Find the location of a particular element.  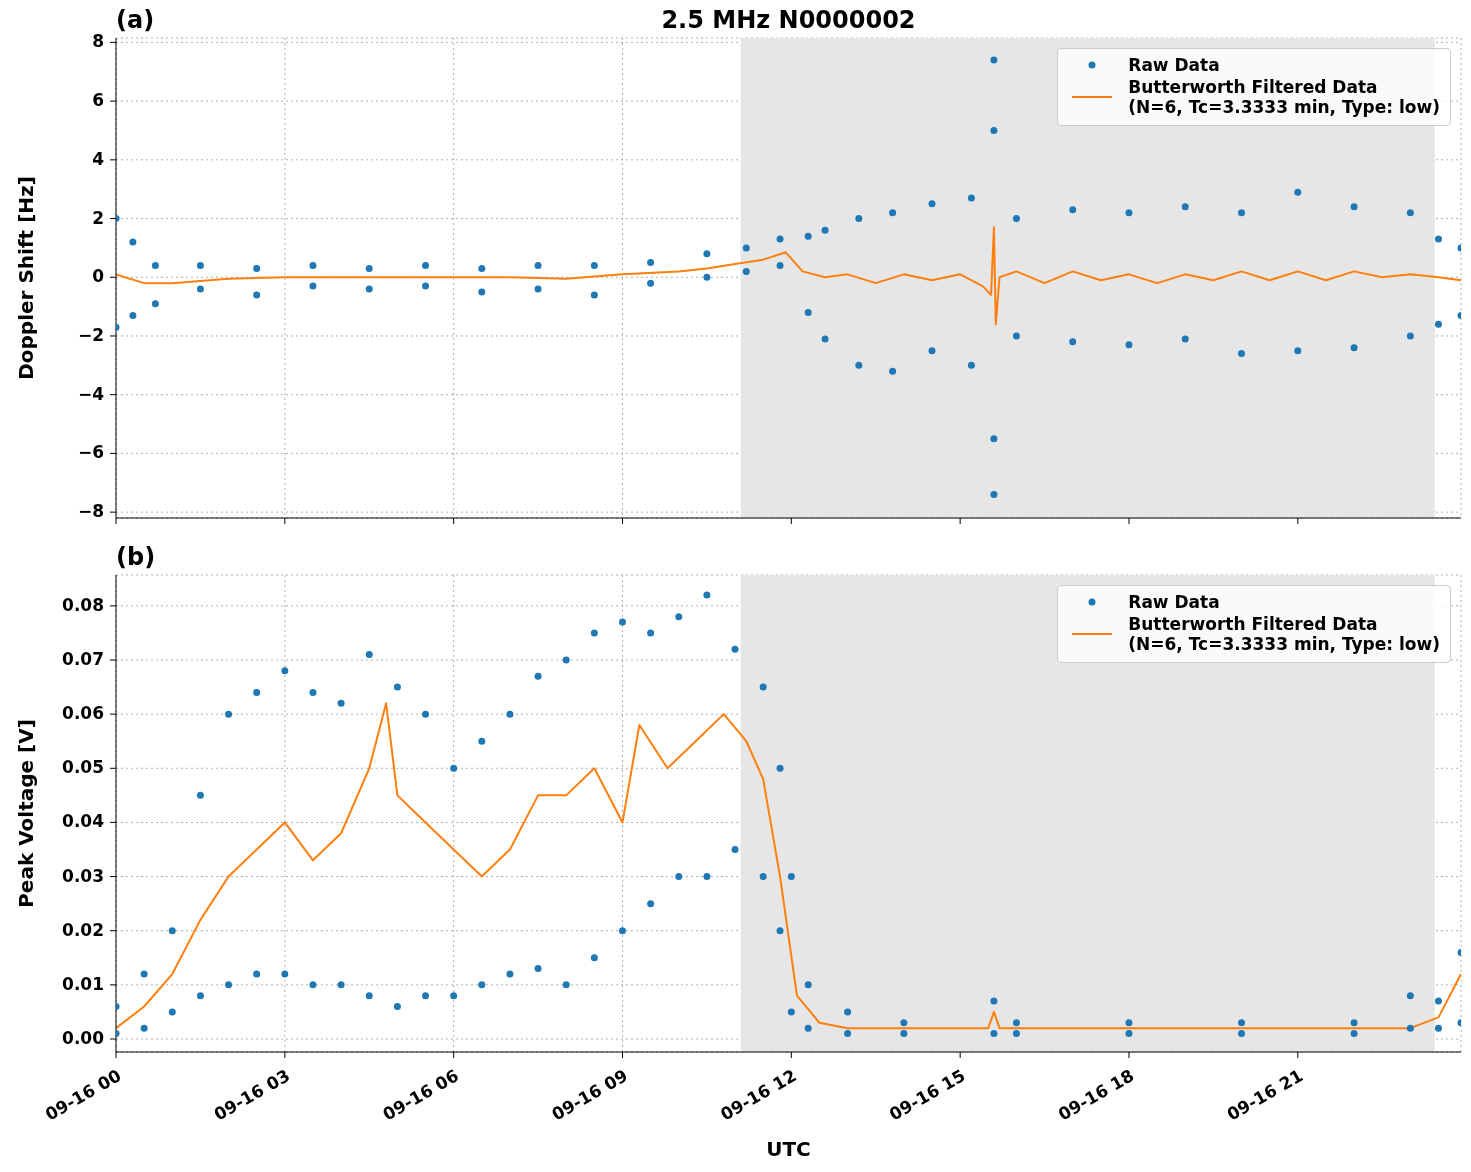

text: (a) is located at coordinates (135, 20).